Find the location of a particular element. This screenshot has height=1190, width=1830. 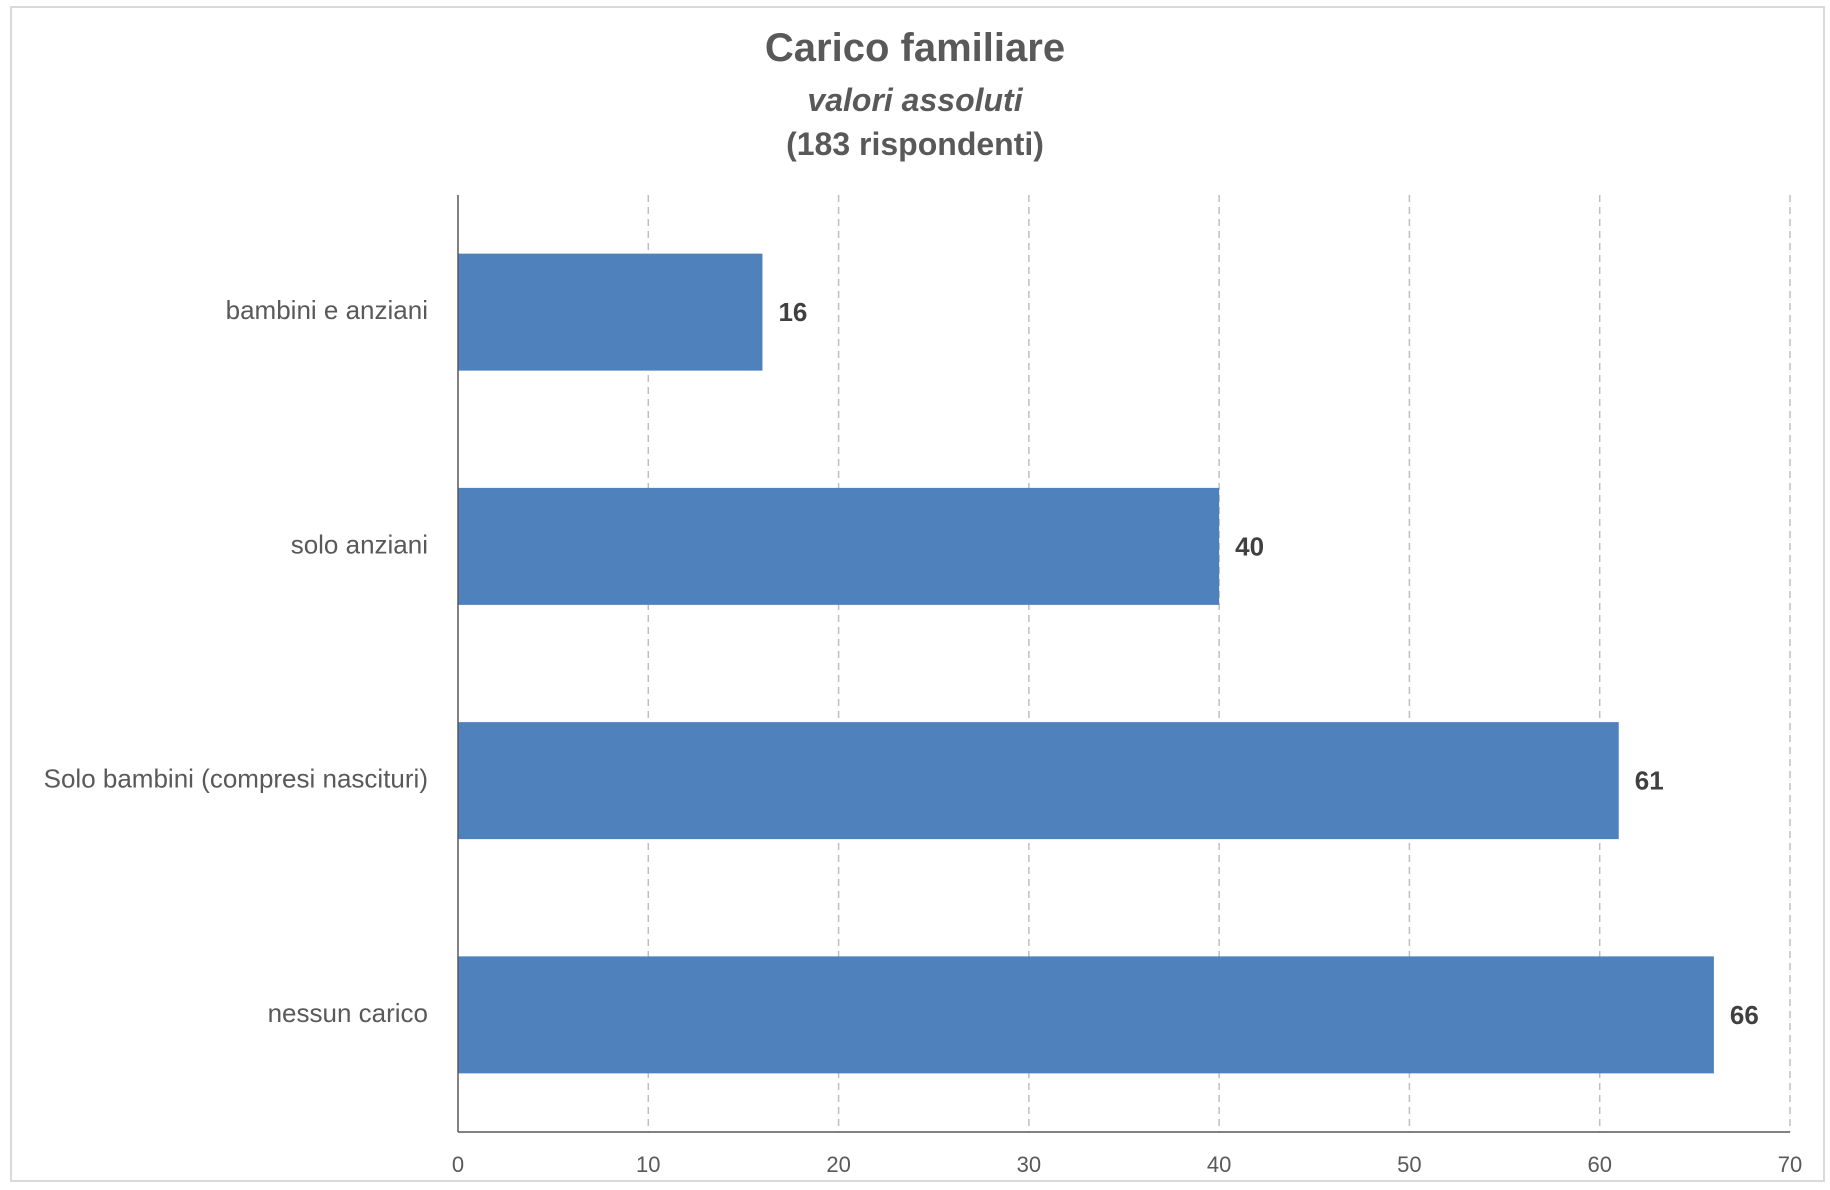

x-tick-label: 70 is located at coordinates (1790, 1164).